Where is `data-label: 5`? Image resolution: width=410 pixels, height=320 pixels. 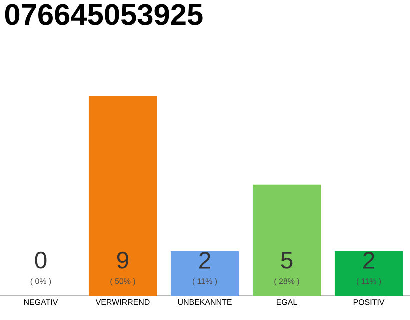
data-label: 5 is located at coordinates (287, 260).